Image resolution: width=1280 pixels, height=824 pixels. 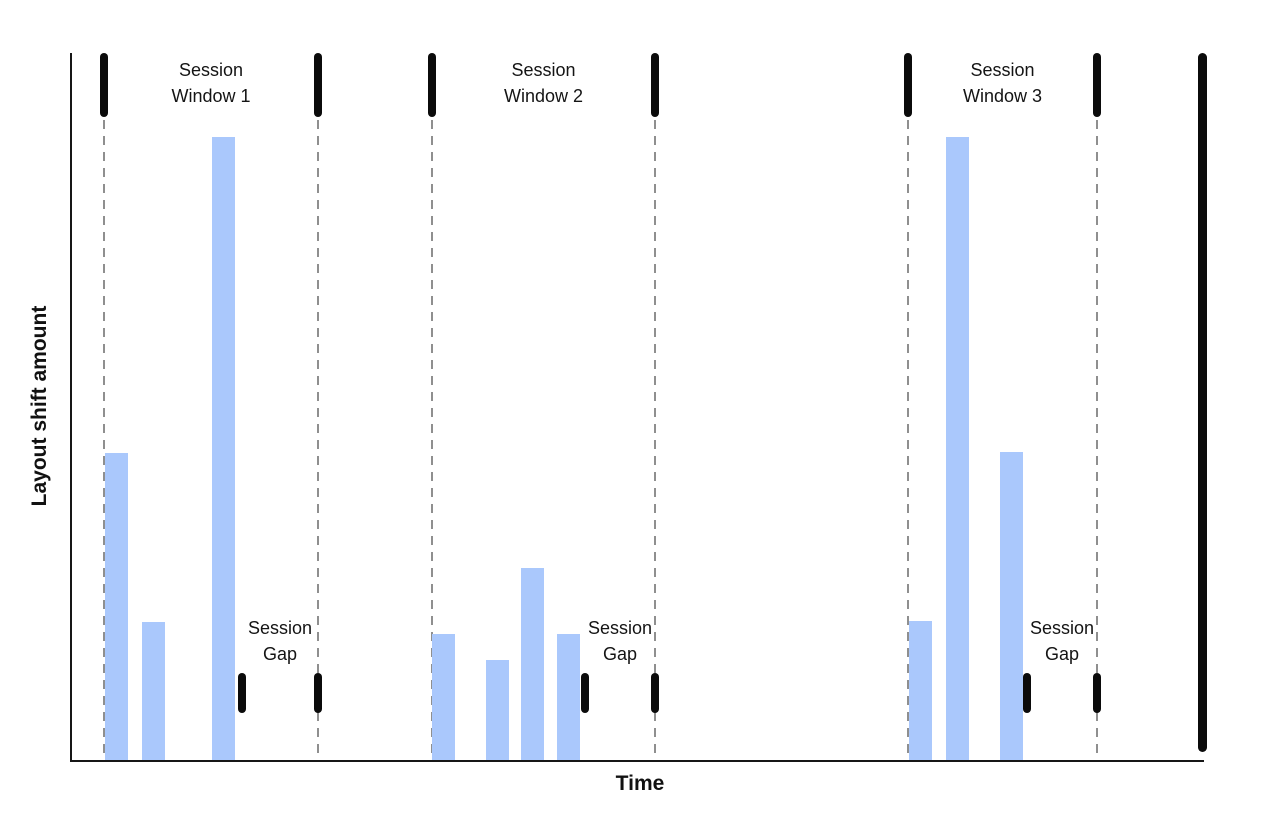 What do you see at coordinates (39, 406) in the screenshot?
I see `y-axis-label: Layout shift amount` at bounding box center [39, 406].